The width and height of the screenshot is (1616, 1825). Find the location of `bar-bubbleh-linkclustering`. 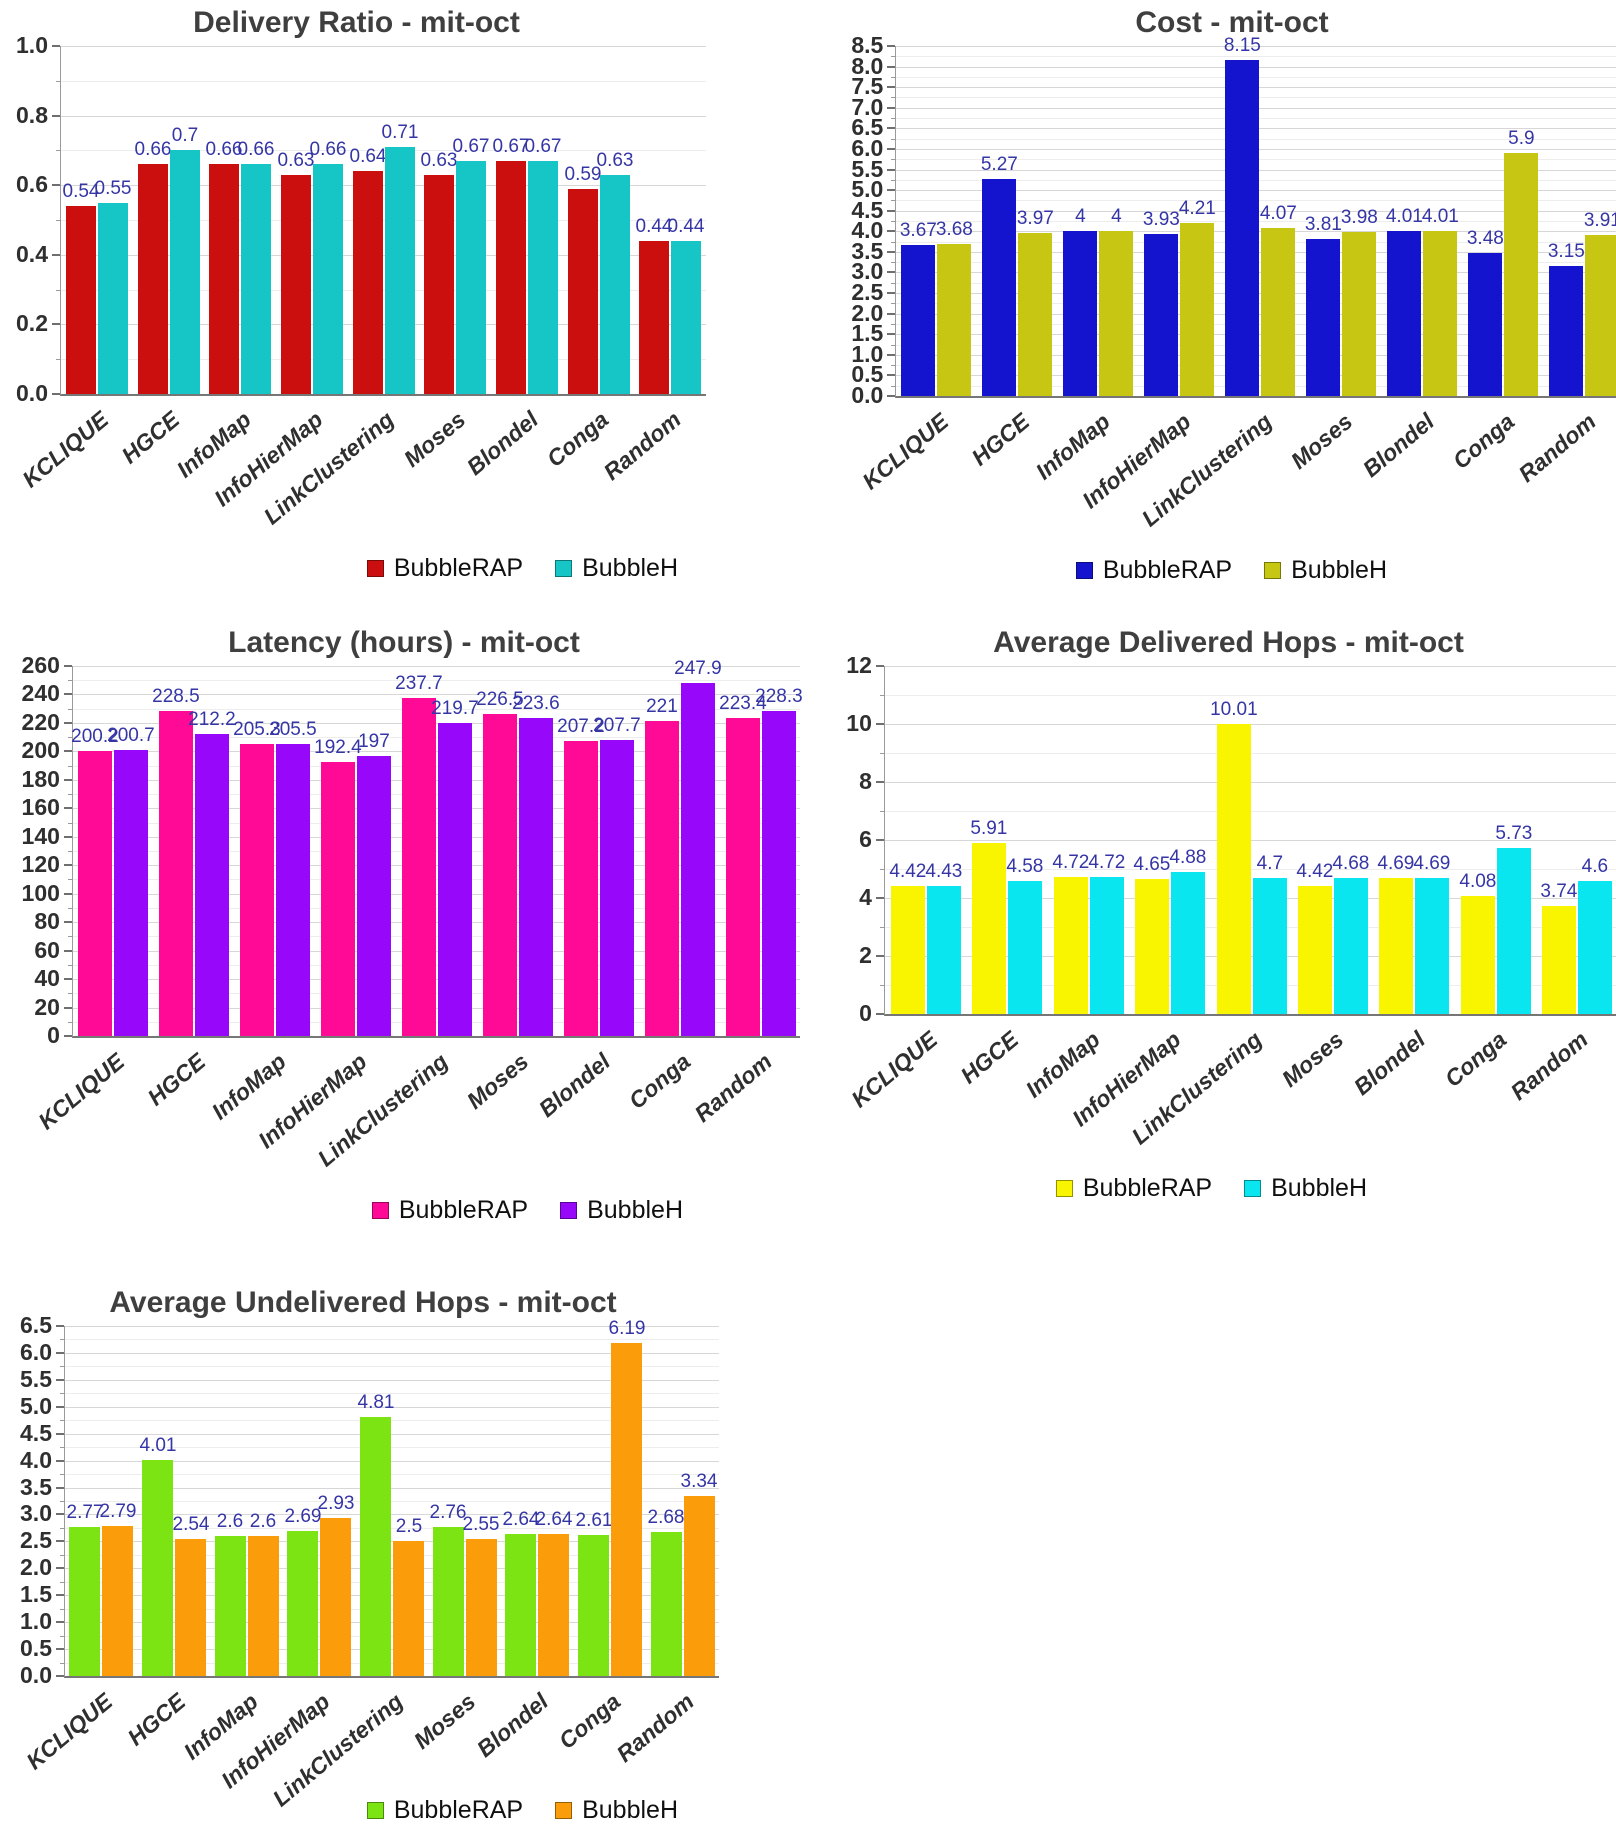

bar-bubbleh-linkclustering is located at coordinates (1269, 946).